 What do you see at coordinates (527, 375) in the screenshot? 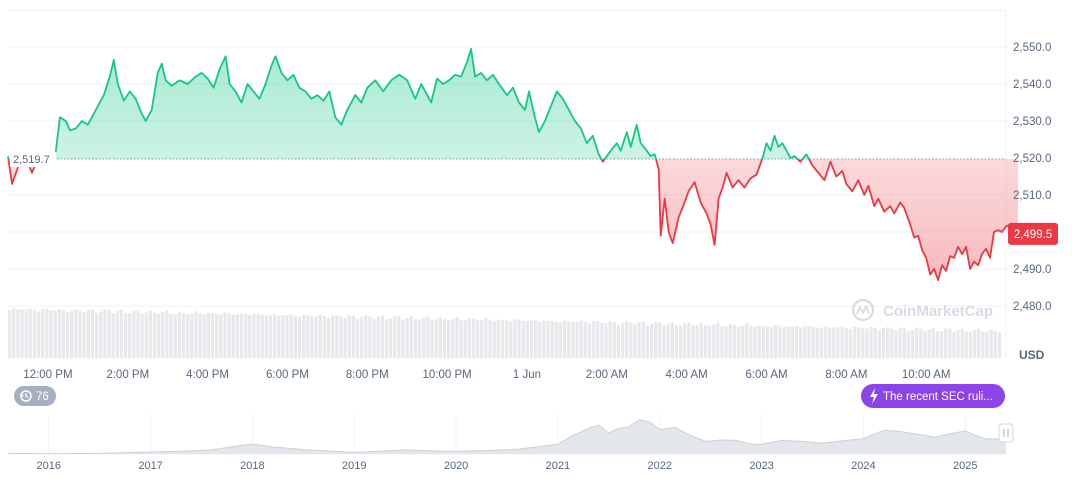
I see `x-tick-label: 1 Jun` at bounding box center [527, 375].